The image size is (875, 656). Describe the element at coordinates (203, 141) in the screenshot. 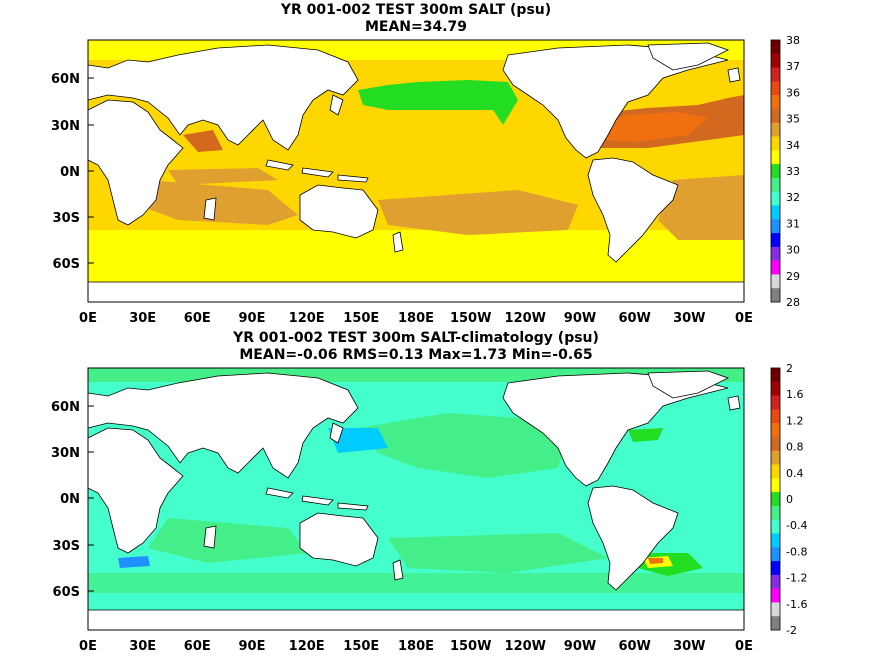

I see `panel1-arabian-sea` at that location.